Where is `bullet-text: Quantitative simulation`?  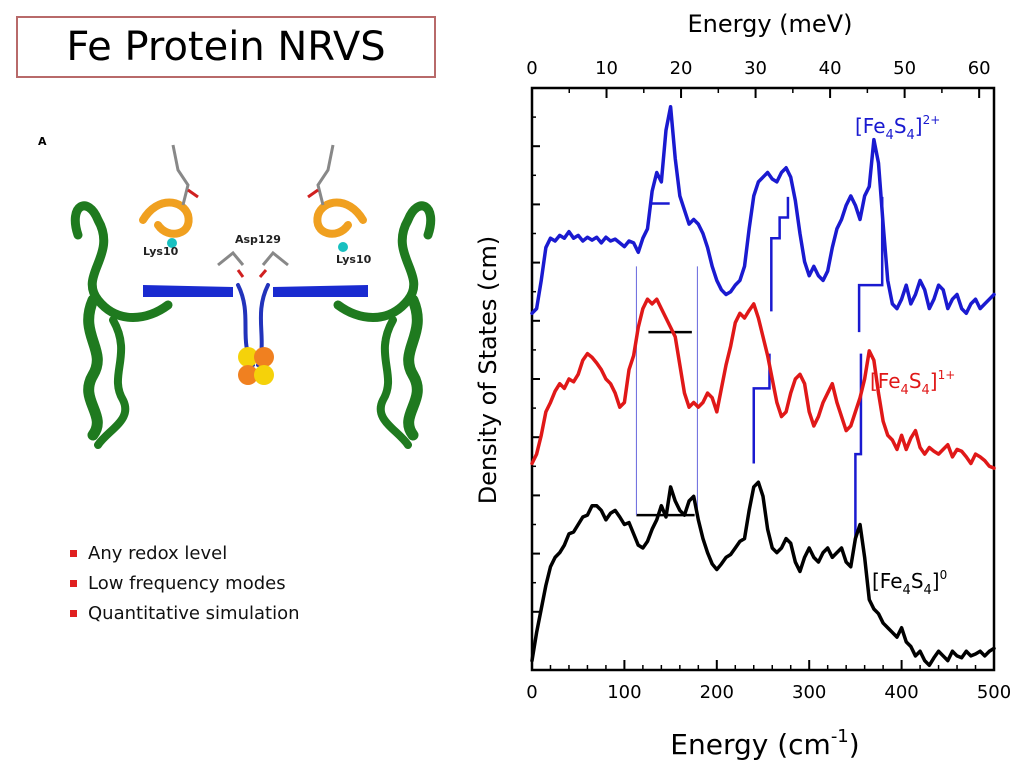
bullet-text: Quantitative simulation is located at coordinates (194, 613).